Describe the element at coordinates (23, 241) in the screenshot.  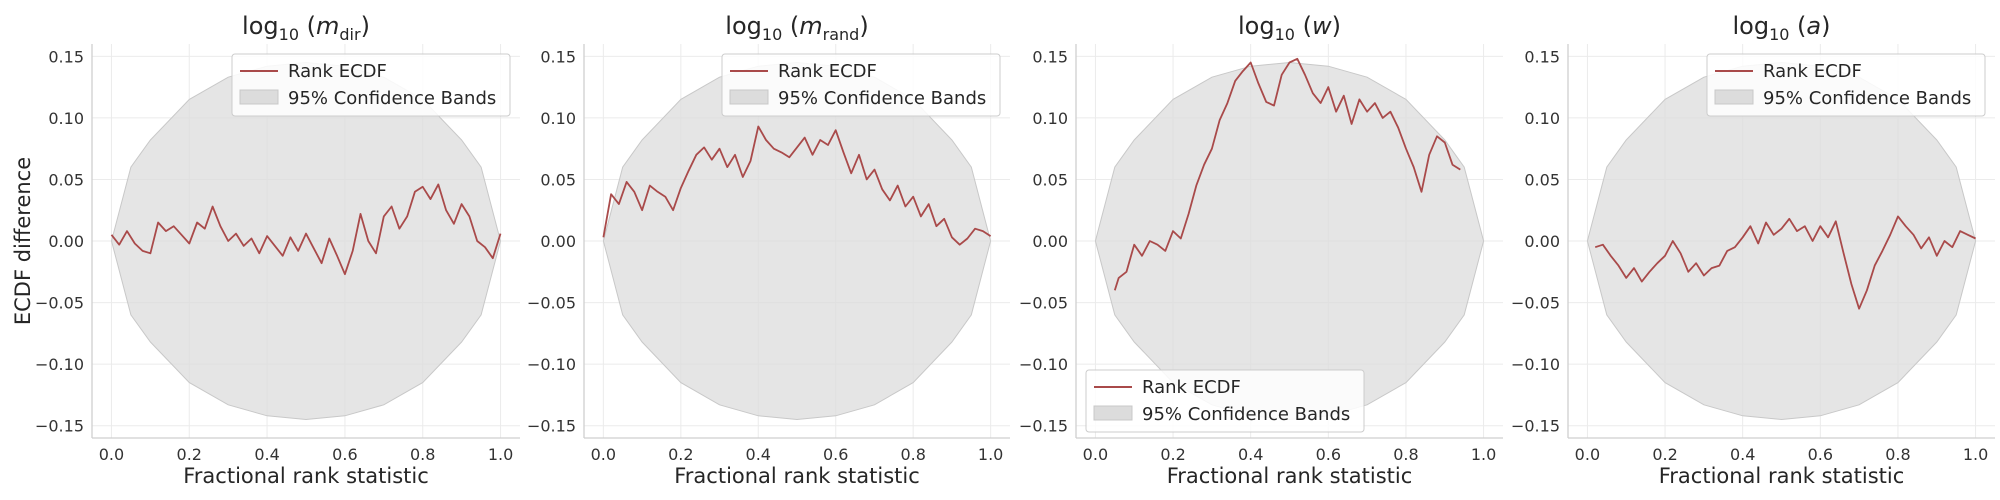
I see `y-axis-label: ECDF difference` at that location.